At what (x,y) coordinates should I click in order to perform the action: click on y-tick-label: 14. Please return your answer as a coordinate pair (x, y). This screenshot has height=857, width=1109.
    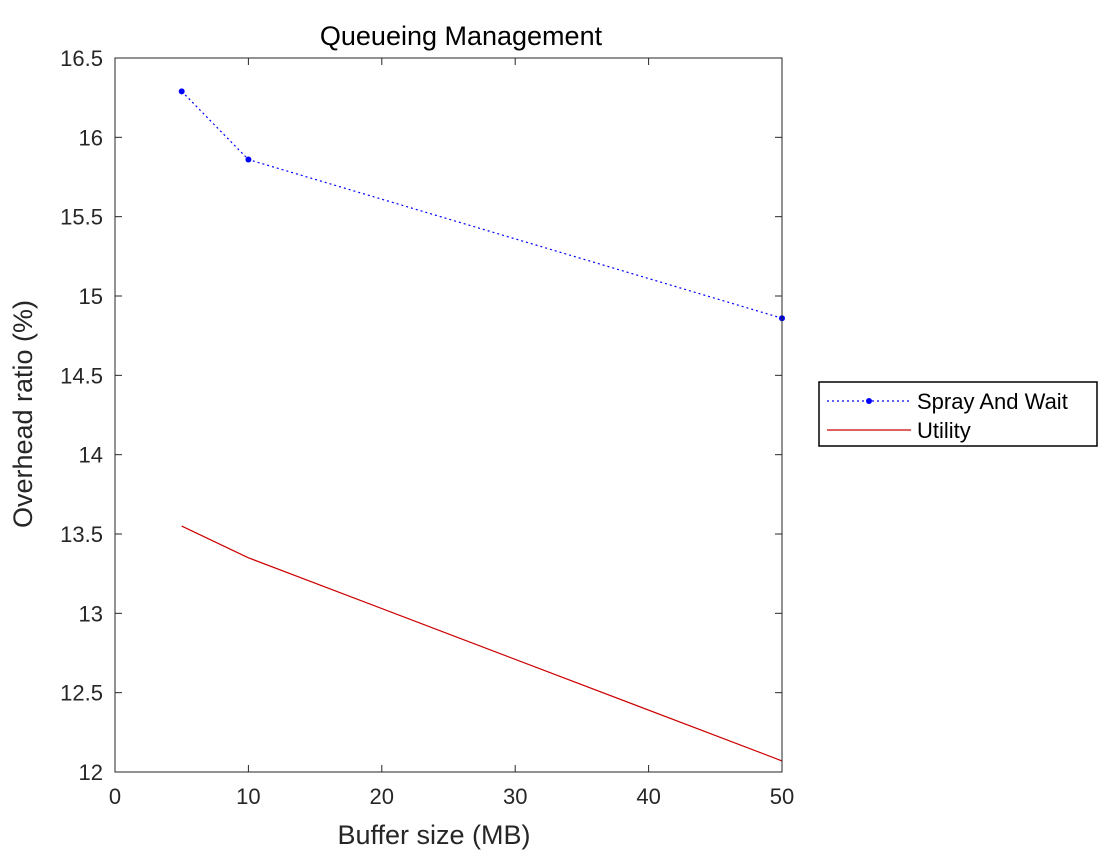
    Looking at the image, I should click on (91, 455).